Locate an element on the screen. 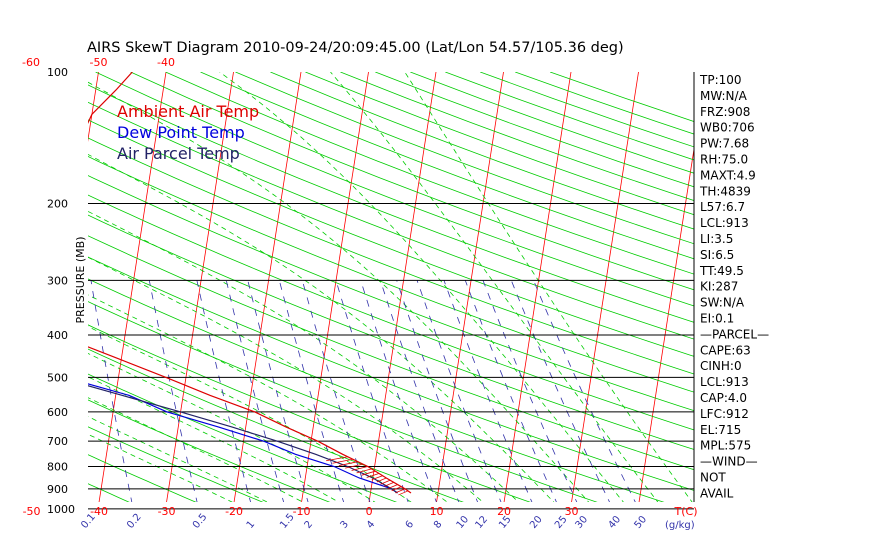 The width and height of the screenshot is (870, 560). pressure-tick-label: 200 is located at coordinates (57, 203).